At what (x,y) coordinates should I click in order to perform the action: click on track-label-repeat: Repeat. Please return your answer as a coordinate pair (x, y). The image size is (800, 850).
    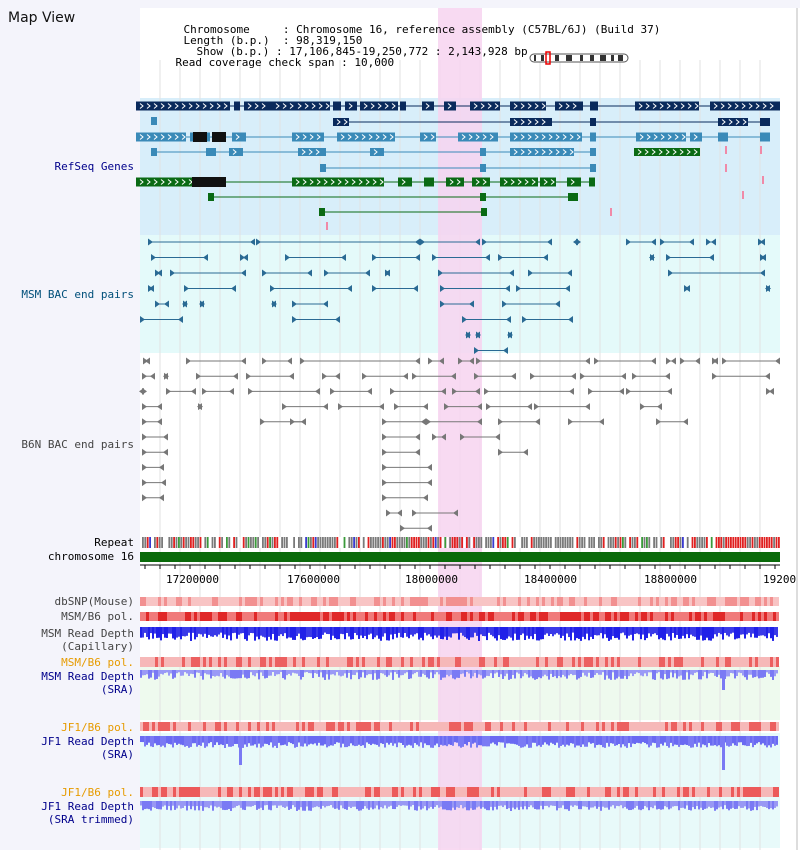
    Looking at the image, I should click on (114, 542).